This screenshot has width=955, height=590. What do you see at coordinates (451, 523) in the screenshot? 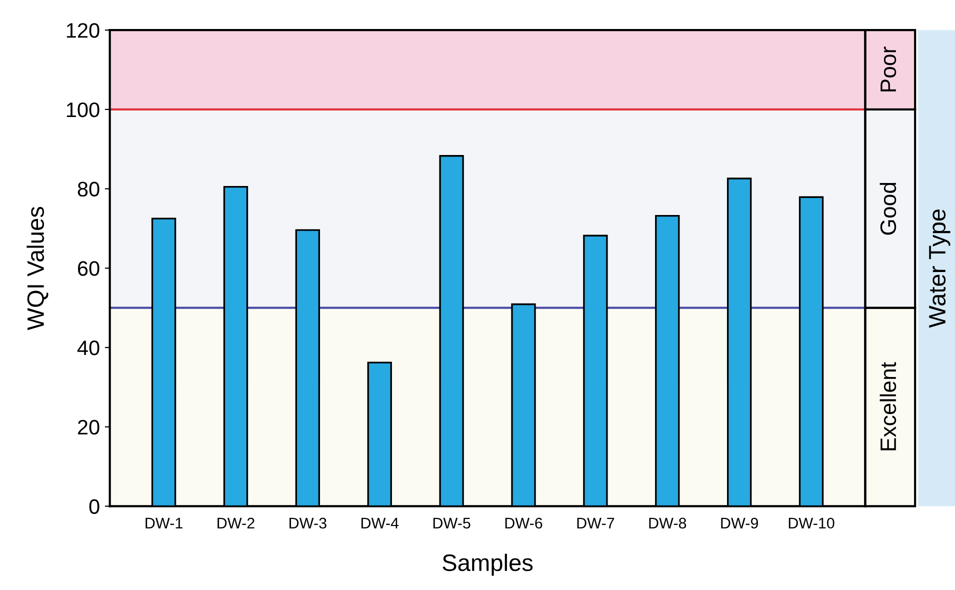
I see `x-tick-label: DW-5` at bounding box center [451, 523].